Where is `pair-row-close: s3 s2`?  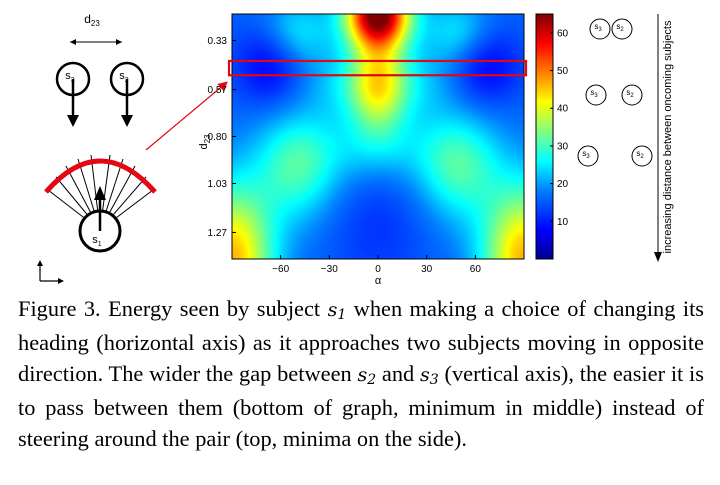 pair-row-close: s3 s2 is located at coordinates (611, 29).